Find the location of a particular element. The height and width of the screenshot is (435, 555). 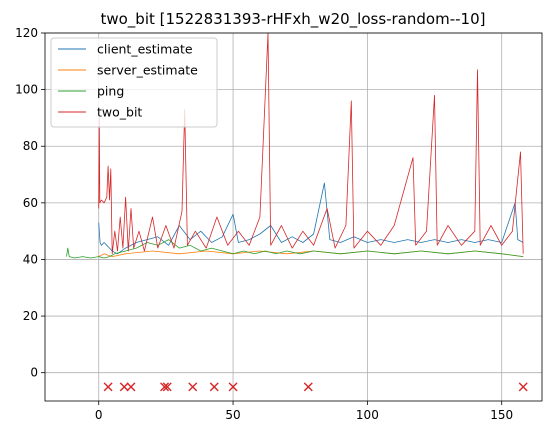

y-tick-label: 100 is located at coordinates (26, 90).